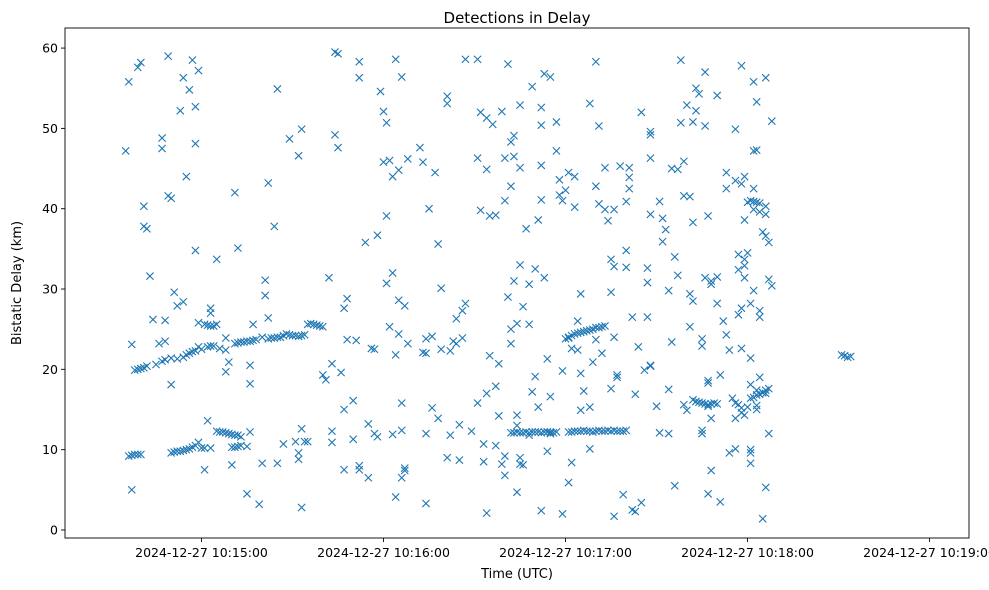  Describe the element at coordinates (50, 289) in the screenshot. I see `y-tick-label: 30` at that location.